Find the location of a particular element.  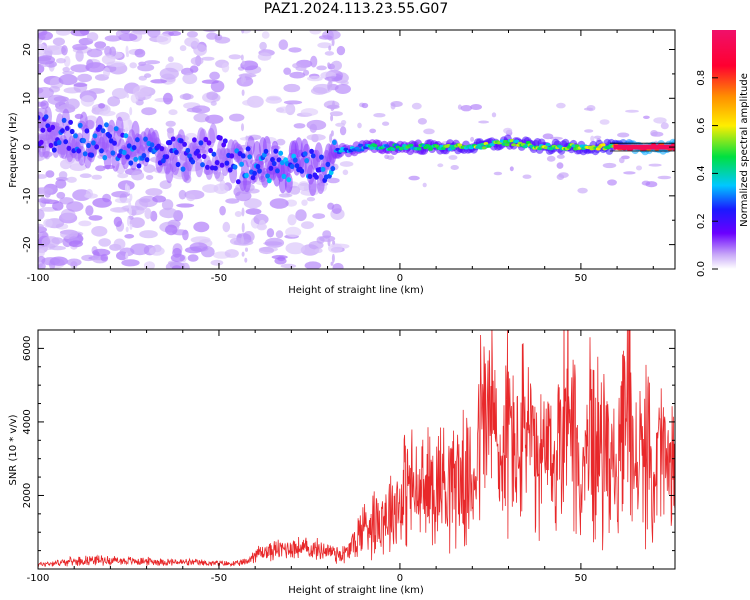

colorbar-tick-label: 0.0 is located at coordinates (701, 269).